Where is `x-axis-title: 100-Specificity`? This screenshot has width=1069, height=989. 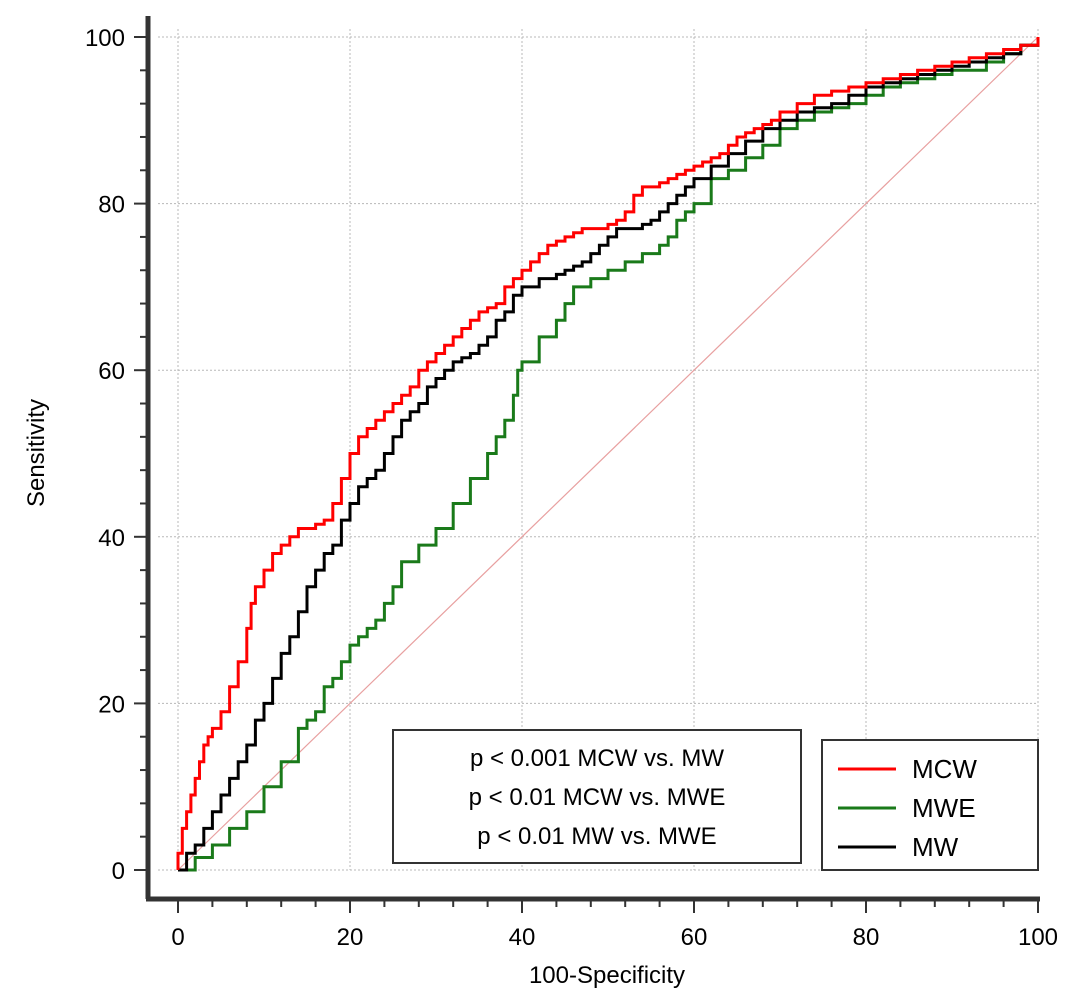
x-axis-title: 100-Specificity is located at coordinates (607, 975).